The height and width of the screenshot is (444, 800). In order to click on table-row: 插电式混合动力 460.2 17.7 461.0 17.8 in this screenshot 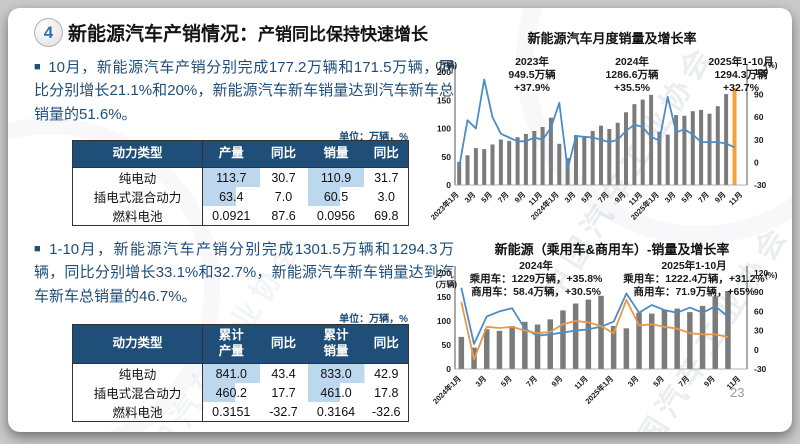, I will do `click(240, 392)`.